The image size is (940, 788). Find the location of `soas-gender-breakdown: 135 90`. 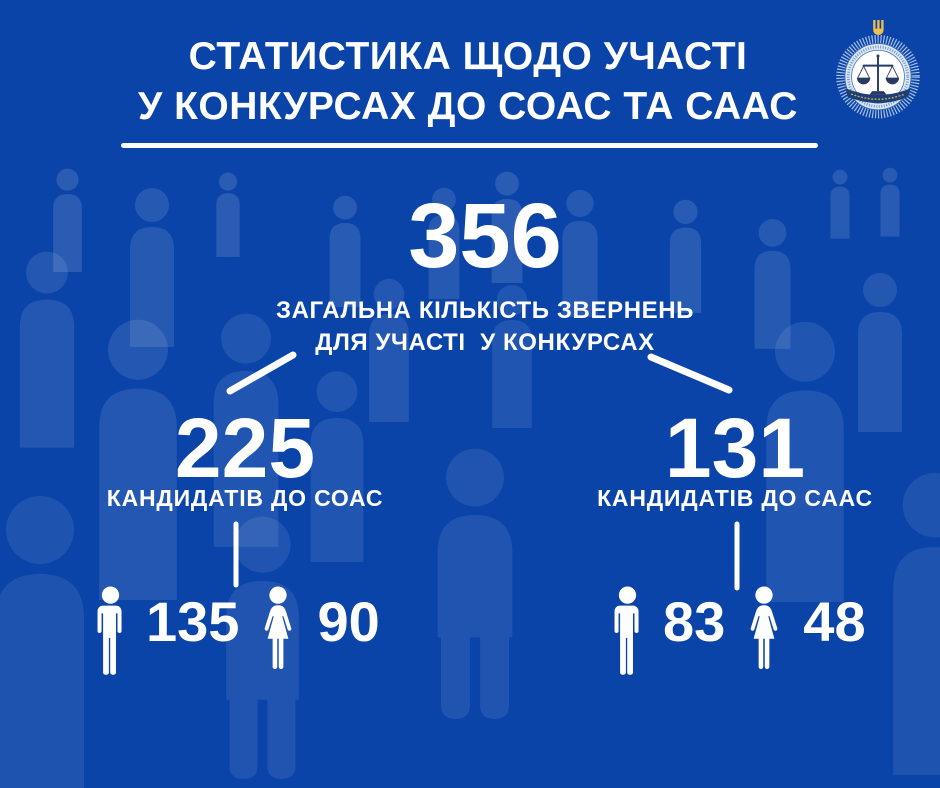

soas-gender-breakdown: 135 90 is located at coordinates (235, 634).